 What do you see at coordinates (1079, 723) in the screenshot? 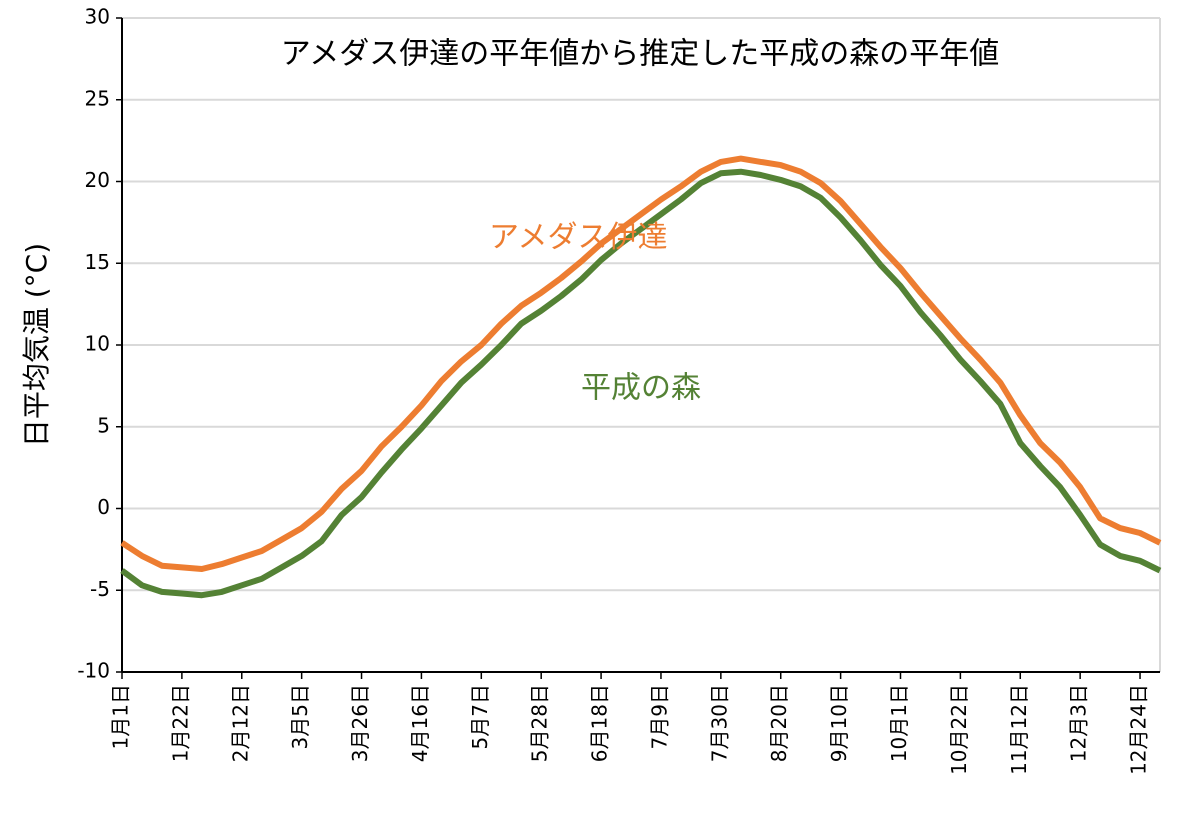
I see `x-tick-label: 12月3日` at bounding box center [1079, 723].